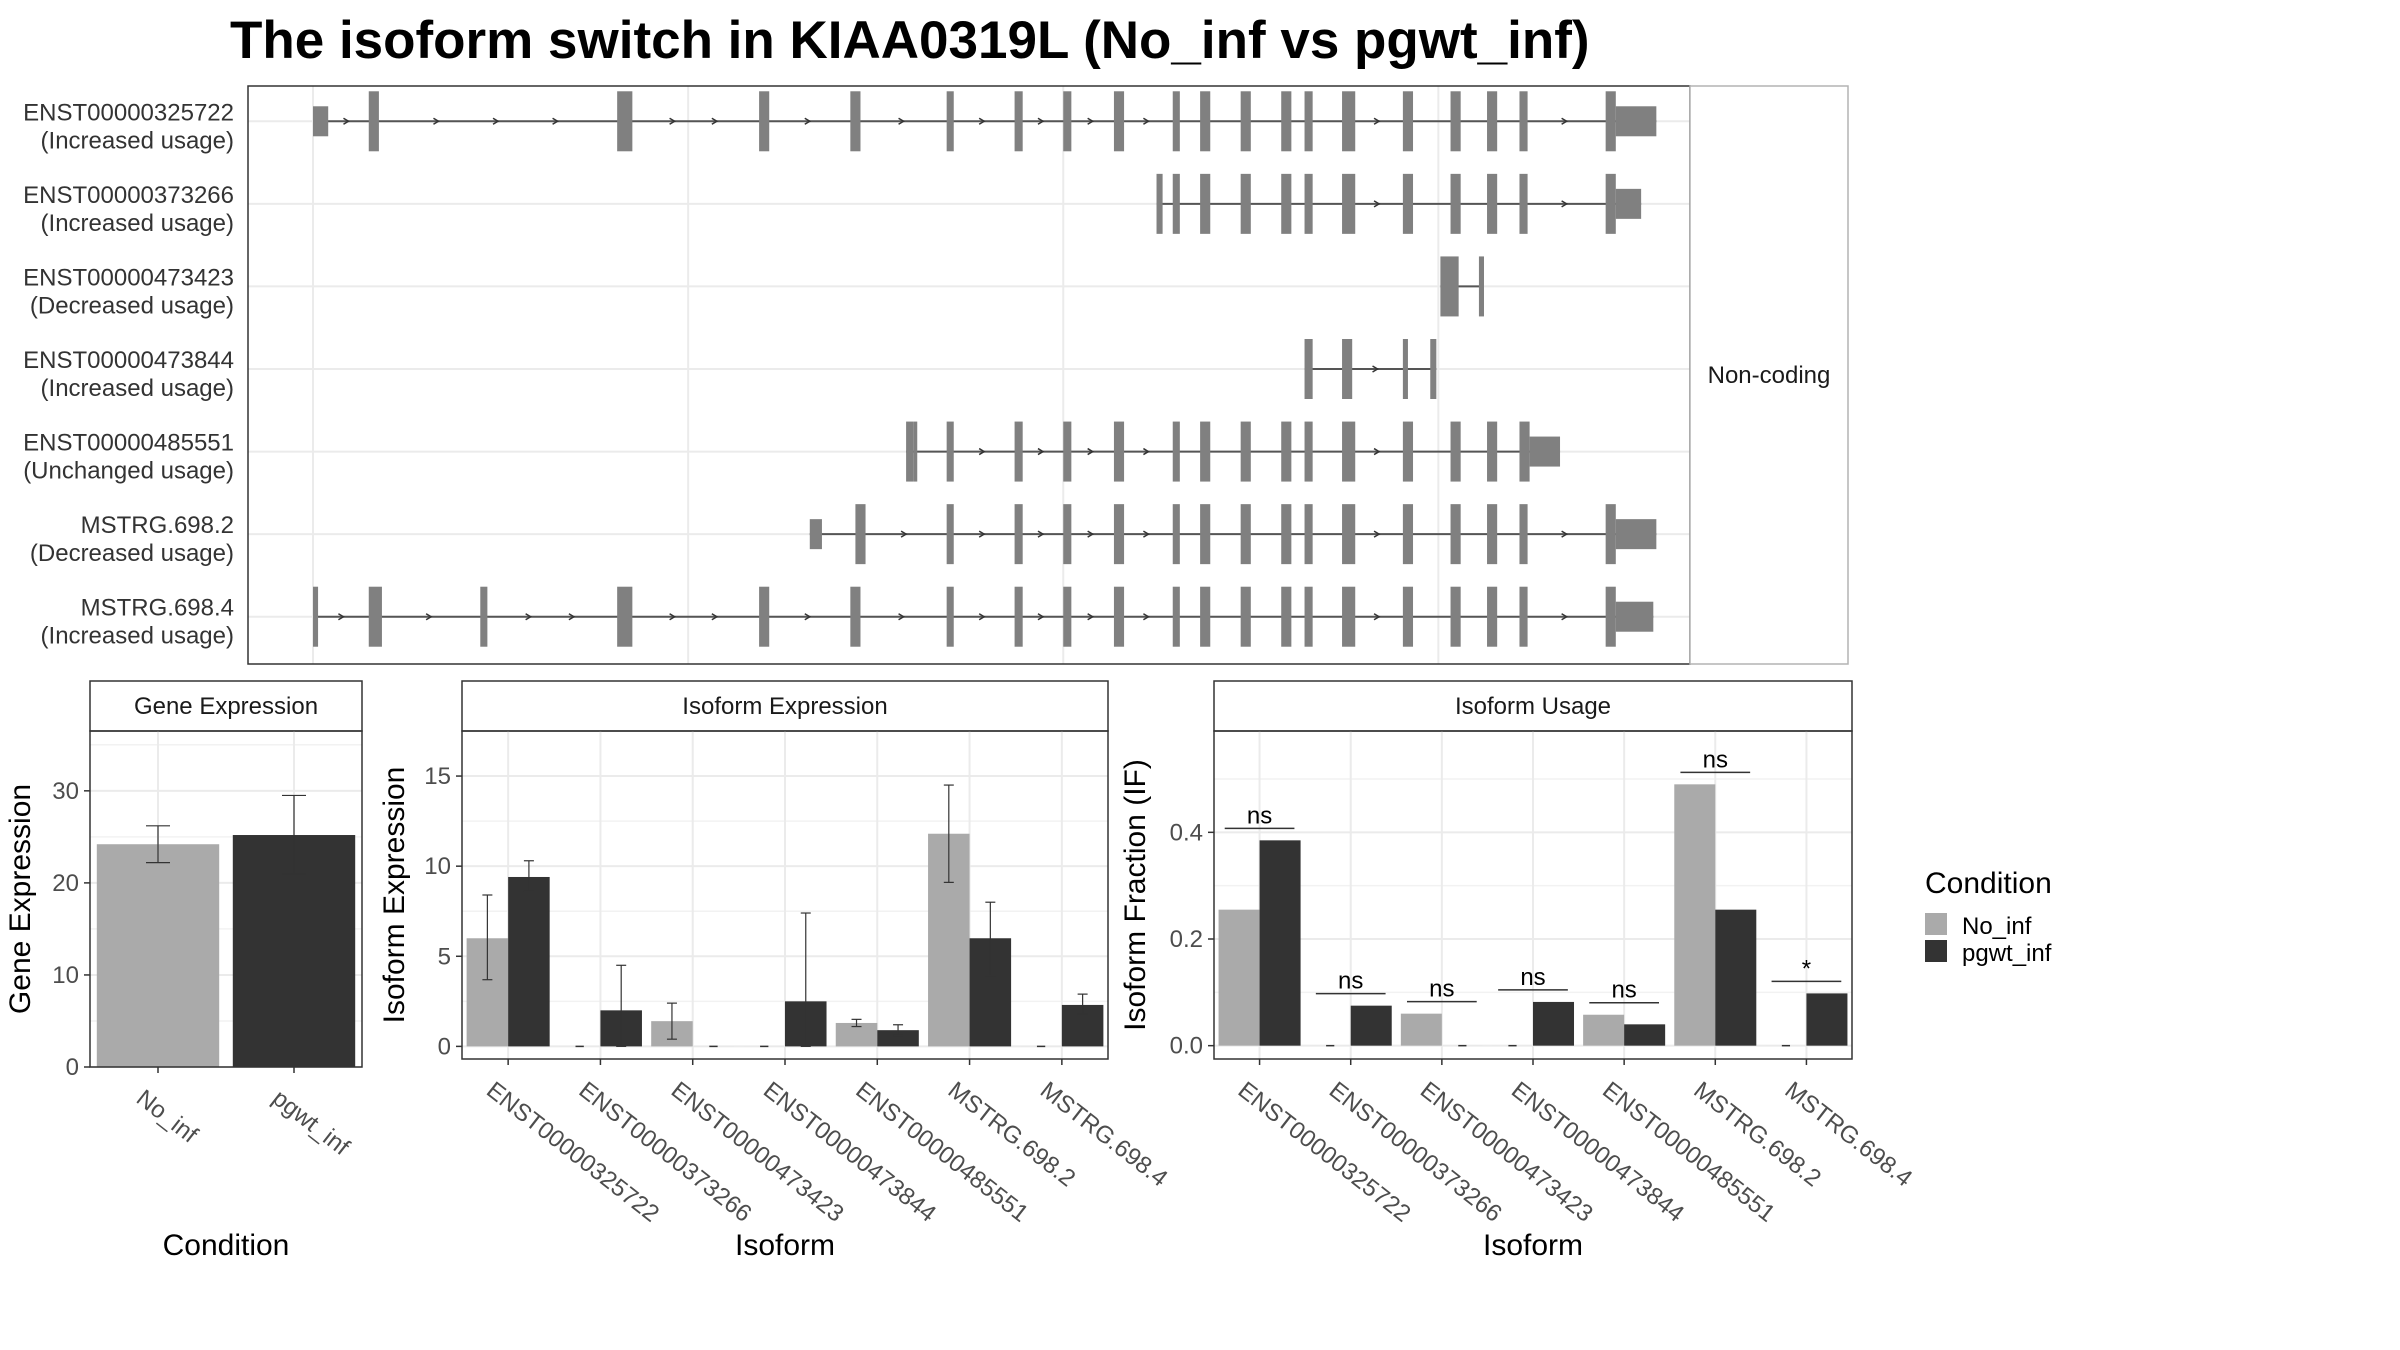 This screenshot has height=1350, width=2400. Describe the element at coordinates (437, 866) in the screenshot. I see `y-tick-label: 10` at that location.